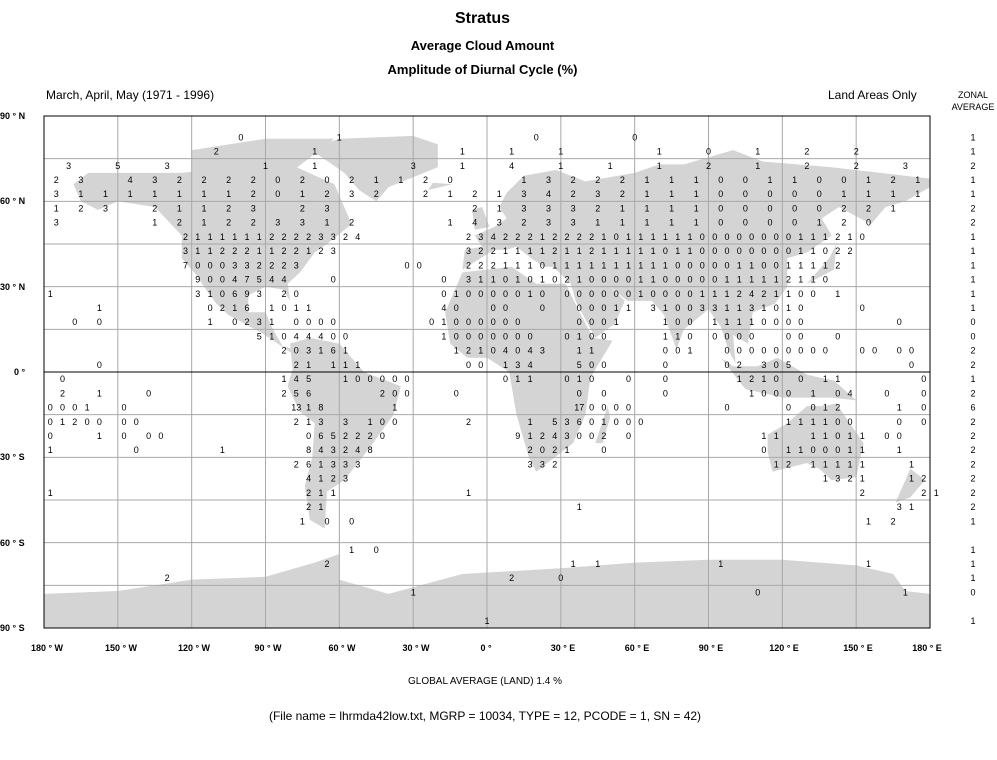 This screenshot has height=760, width=997. Describe the element at coordinates (194, 648) in the screenshot. I see `lon-label: 120 ° W` at that location.